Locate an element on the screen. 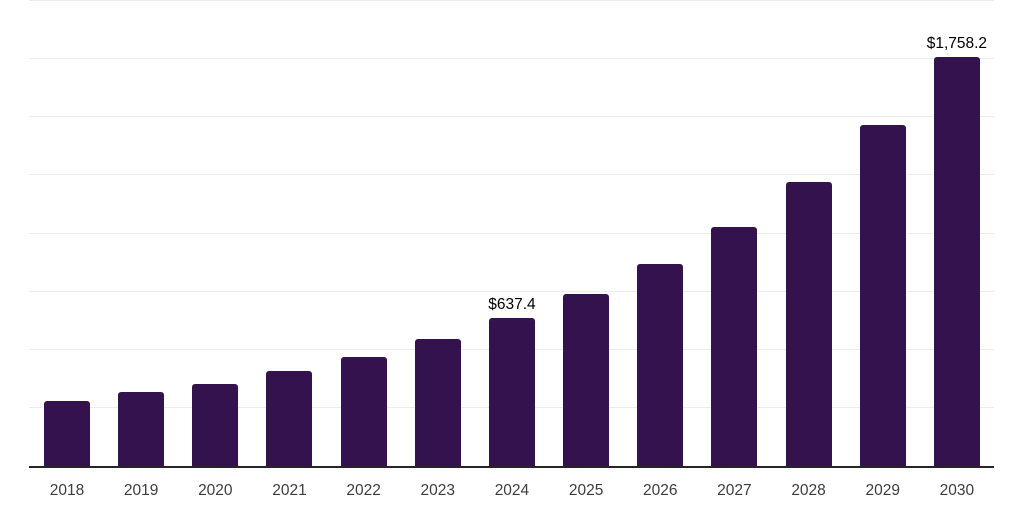  bar-column-2018 is located at coordinates (67, 233).